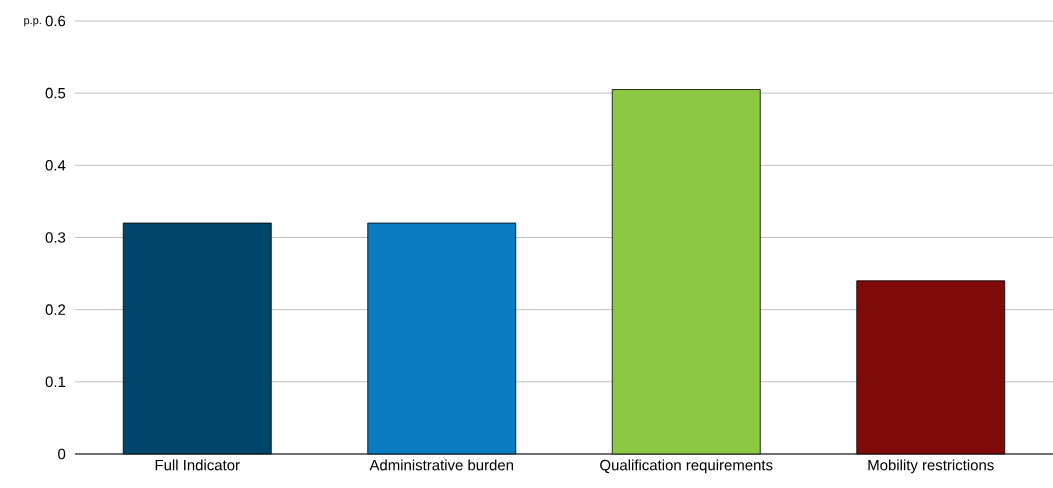 The height and width of the screenshot is (488, 1053). What do you see at coordinates (55, 237) in the screenshot?
I see `y-tick-label: 0.3` at bounding box center [55, 237].